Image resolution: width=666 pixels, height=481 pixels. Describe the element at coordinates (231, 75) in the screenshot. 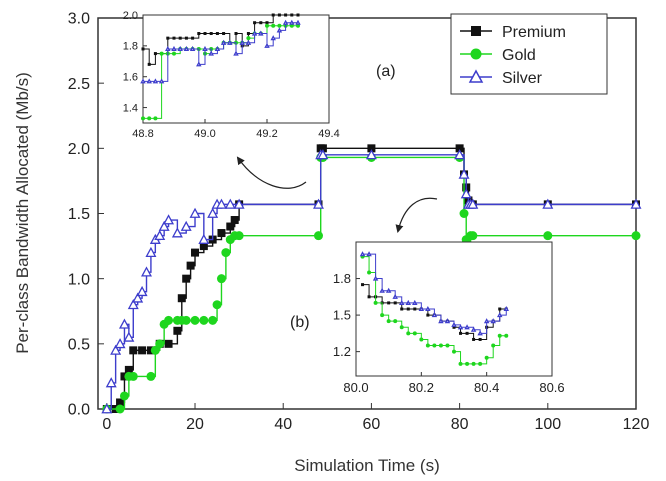

I see `inset-a-ticks: 48.8 49.0 49.2 49.4 1.4 1.6 1.8 2.0` at that location.